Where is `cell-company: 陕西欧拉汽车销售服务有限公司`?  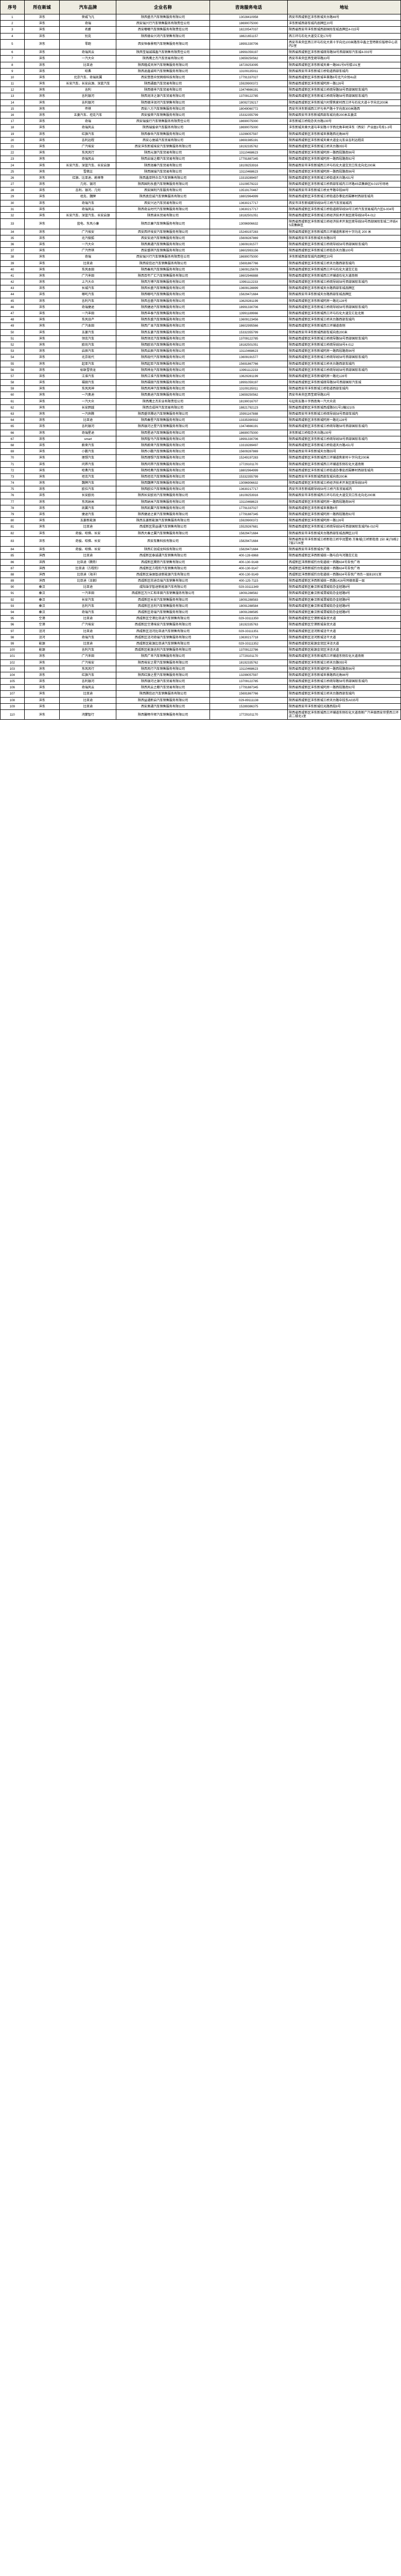
cell-company: 陕西欧拉汽车销售服务有限公司 is located at coordinates (163, 489).